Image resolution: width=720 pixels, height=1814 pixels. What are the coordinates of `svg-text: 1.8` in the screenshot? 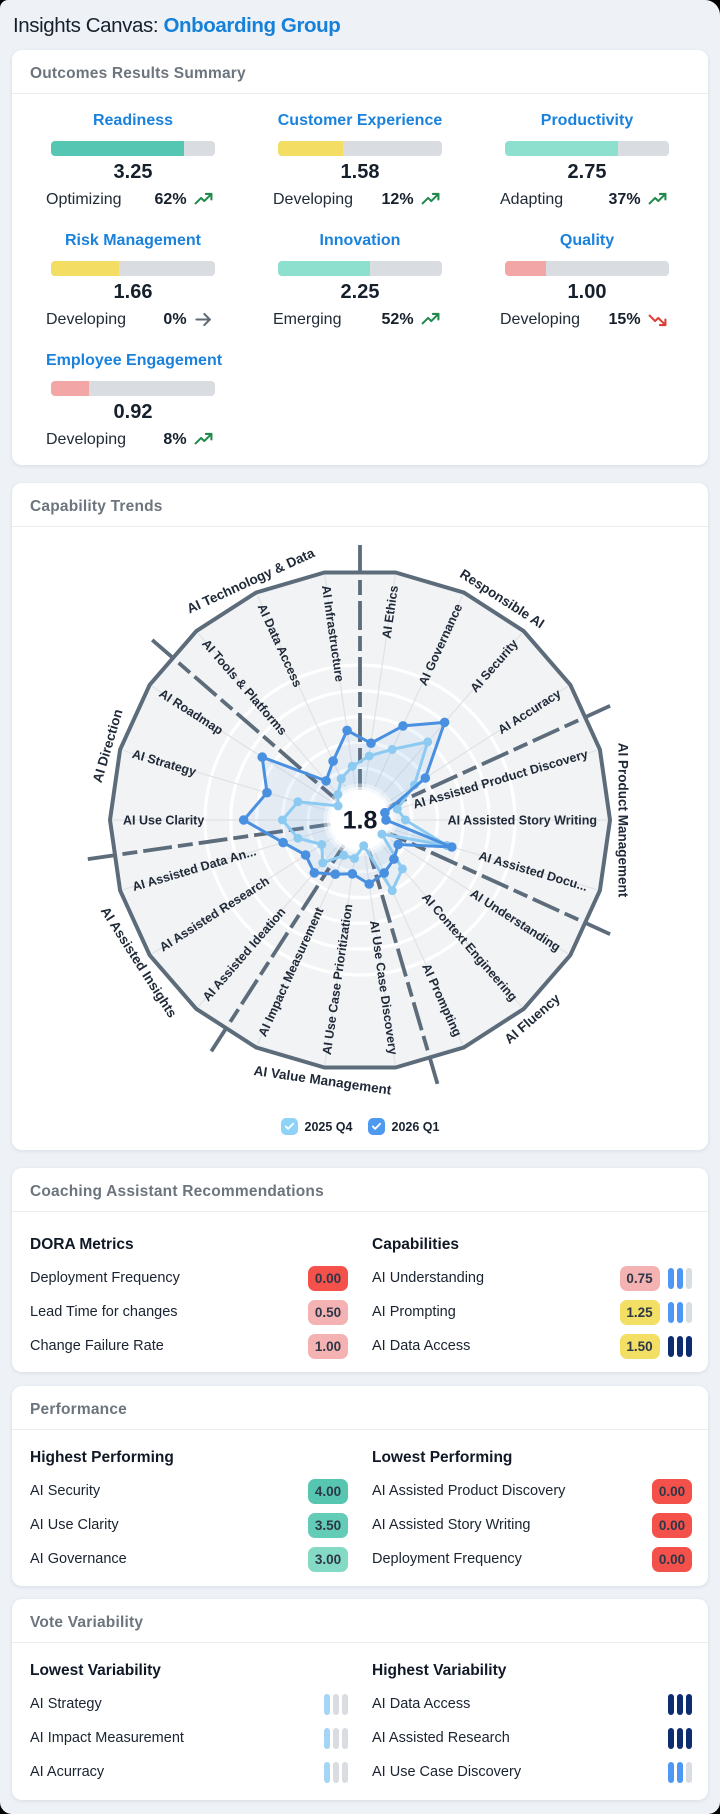 It's located at (360, 821).